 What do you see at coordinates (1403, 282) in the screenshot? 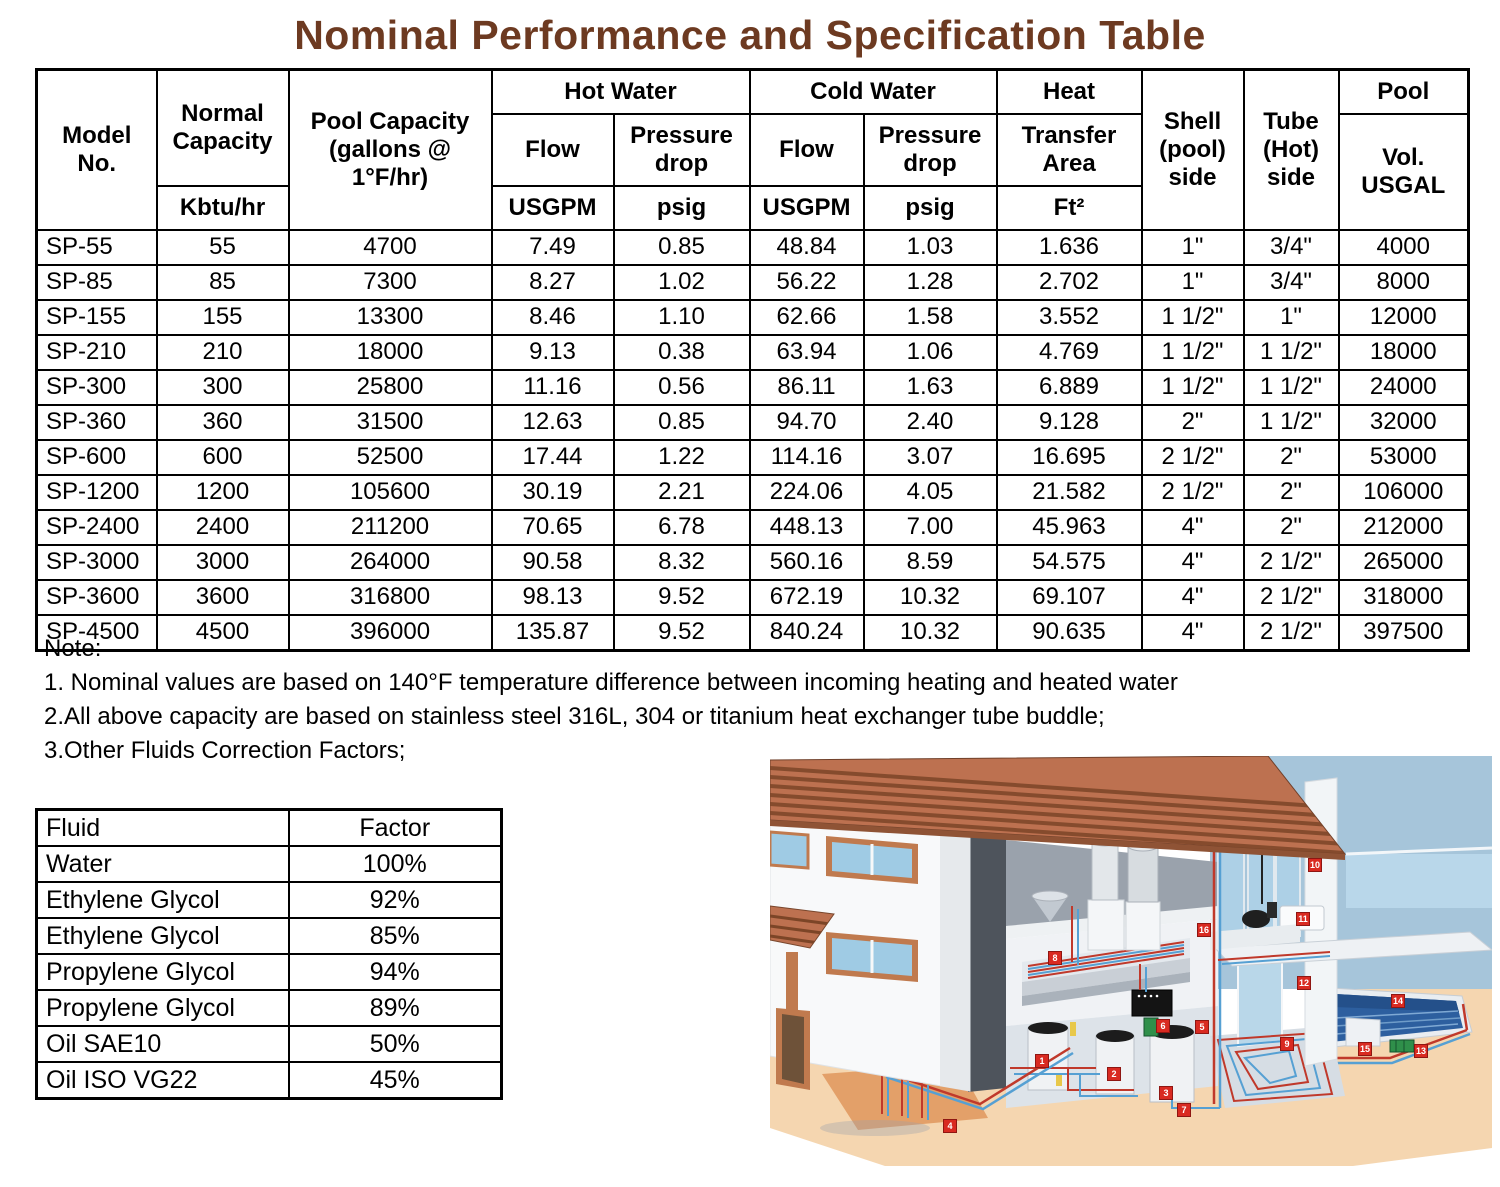
I see `spec-cell: 8000` at bounding box center [1403, 282].